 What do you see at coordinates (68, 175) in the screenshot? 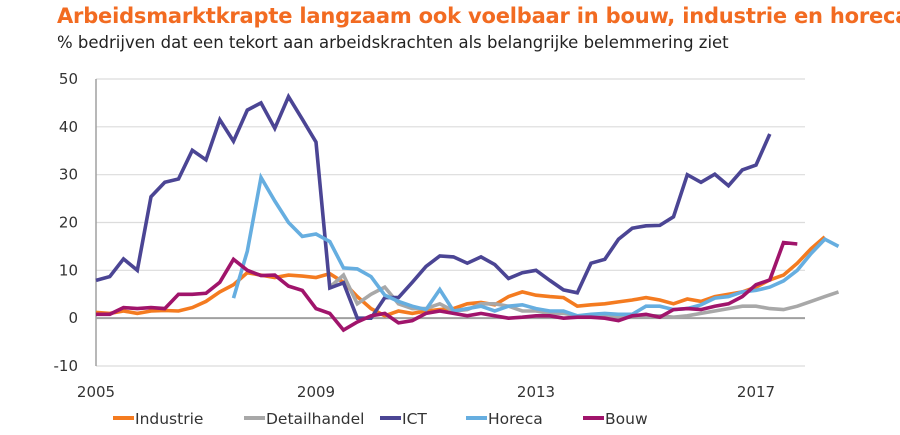
I see `y-tick-label: 30` at bounding box center [68, 175].